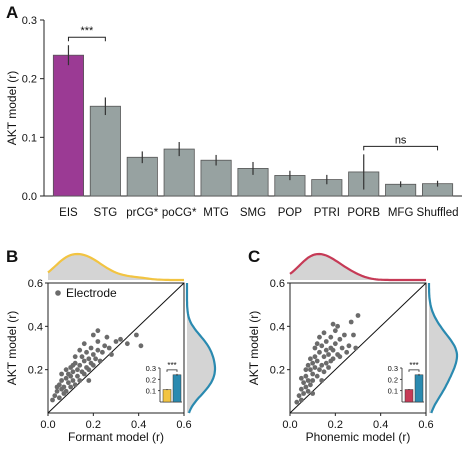 The height and width of the screenshot is (465, 474). I want to click on panel-label-a: A, so click(12, 12).